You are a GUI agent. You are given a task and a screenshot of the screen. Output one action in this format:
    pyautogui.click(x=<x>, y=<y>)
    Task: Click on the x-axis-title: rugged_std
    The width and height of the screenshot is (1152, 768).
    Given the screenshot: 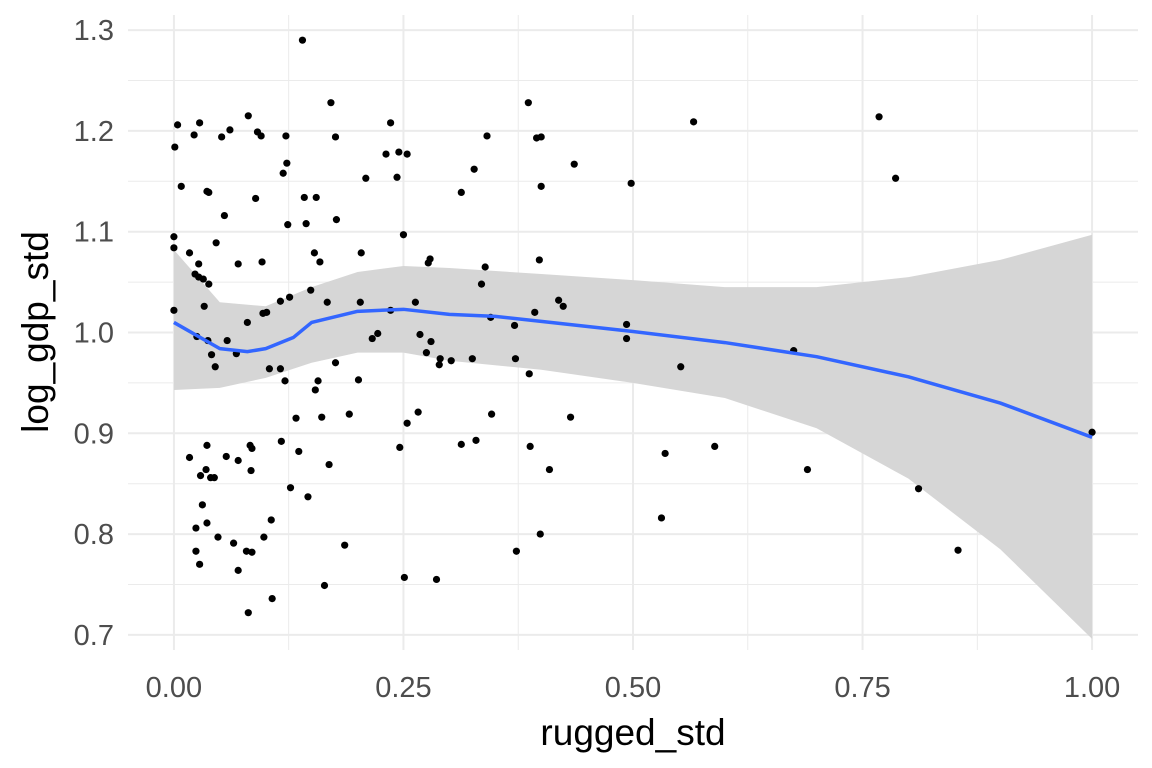 What is the action you would take?
    pyautogui.click(x=632, y=732)
    